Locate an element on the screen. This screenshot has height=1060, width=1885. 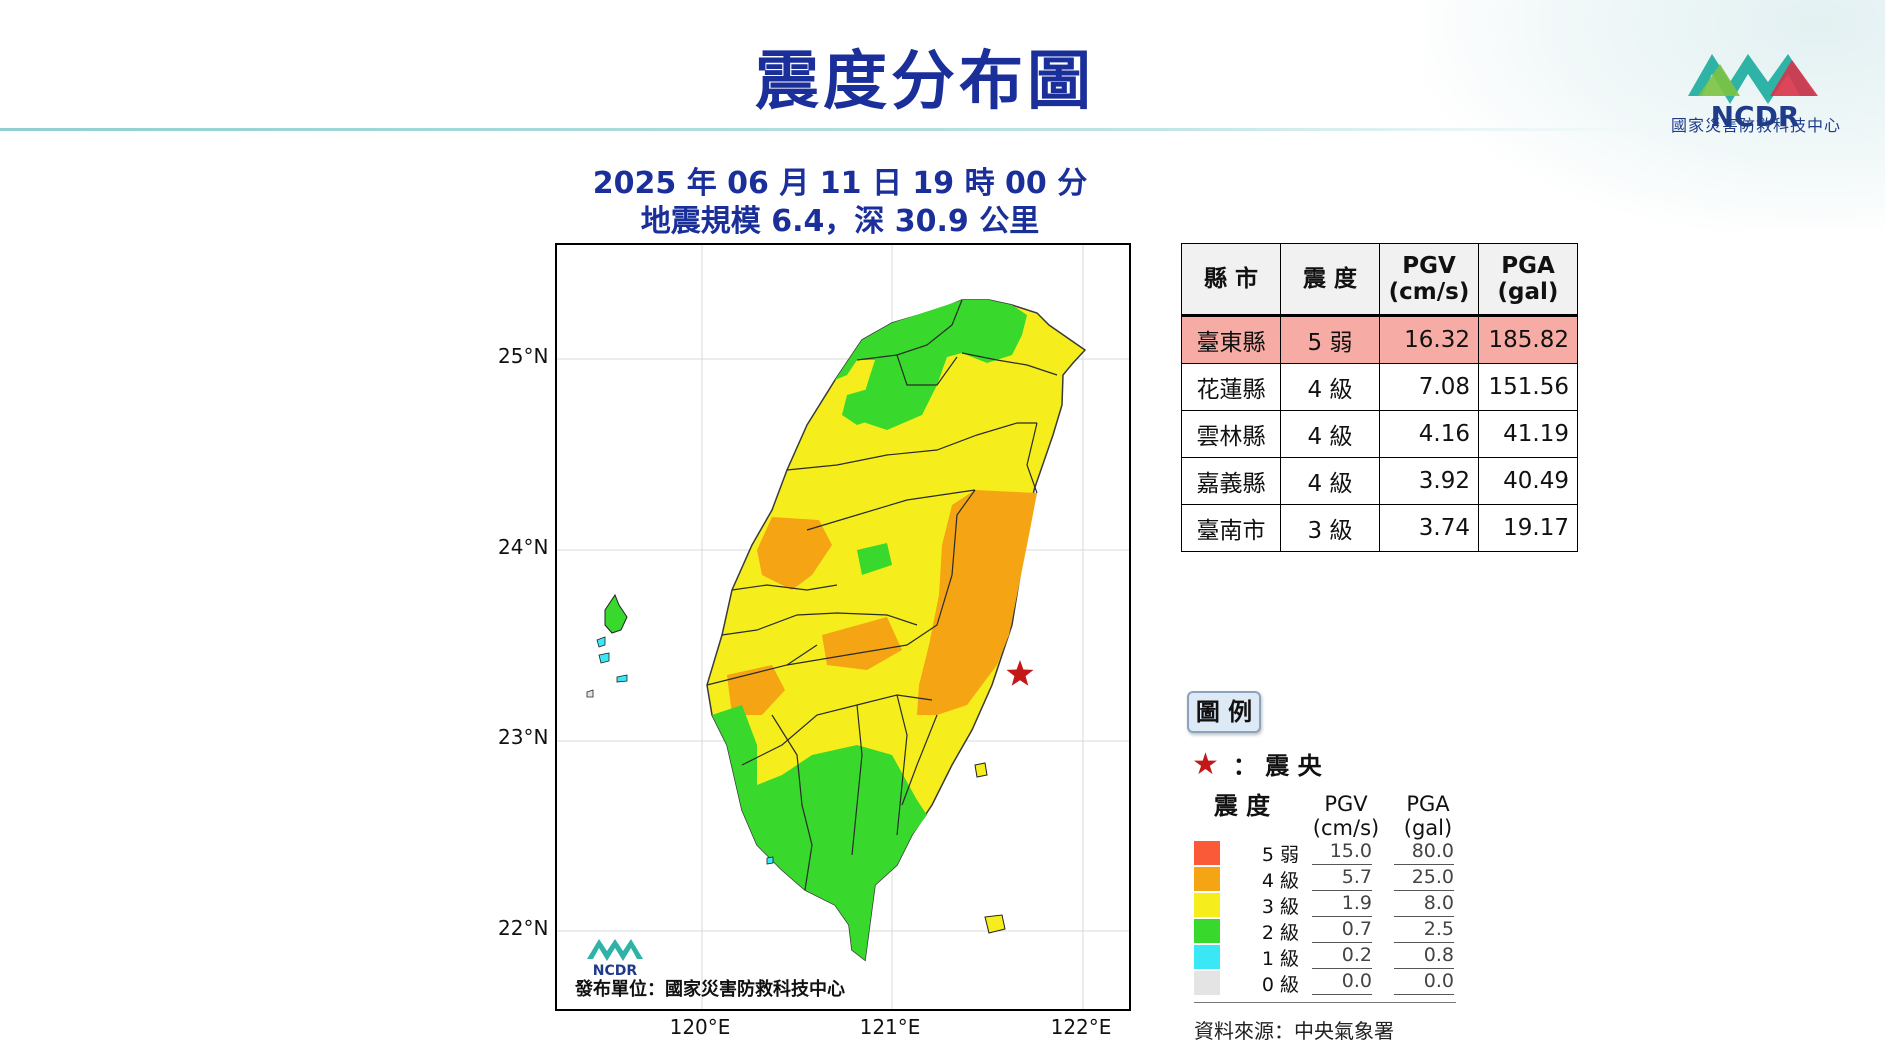
legend-row-2: 2 級 0.7 2.5 is located at coordinates (1325, 931).